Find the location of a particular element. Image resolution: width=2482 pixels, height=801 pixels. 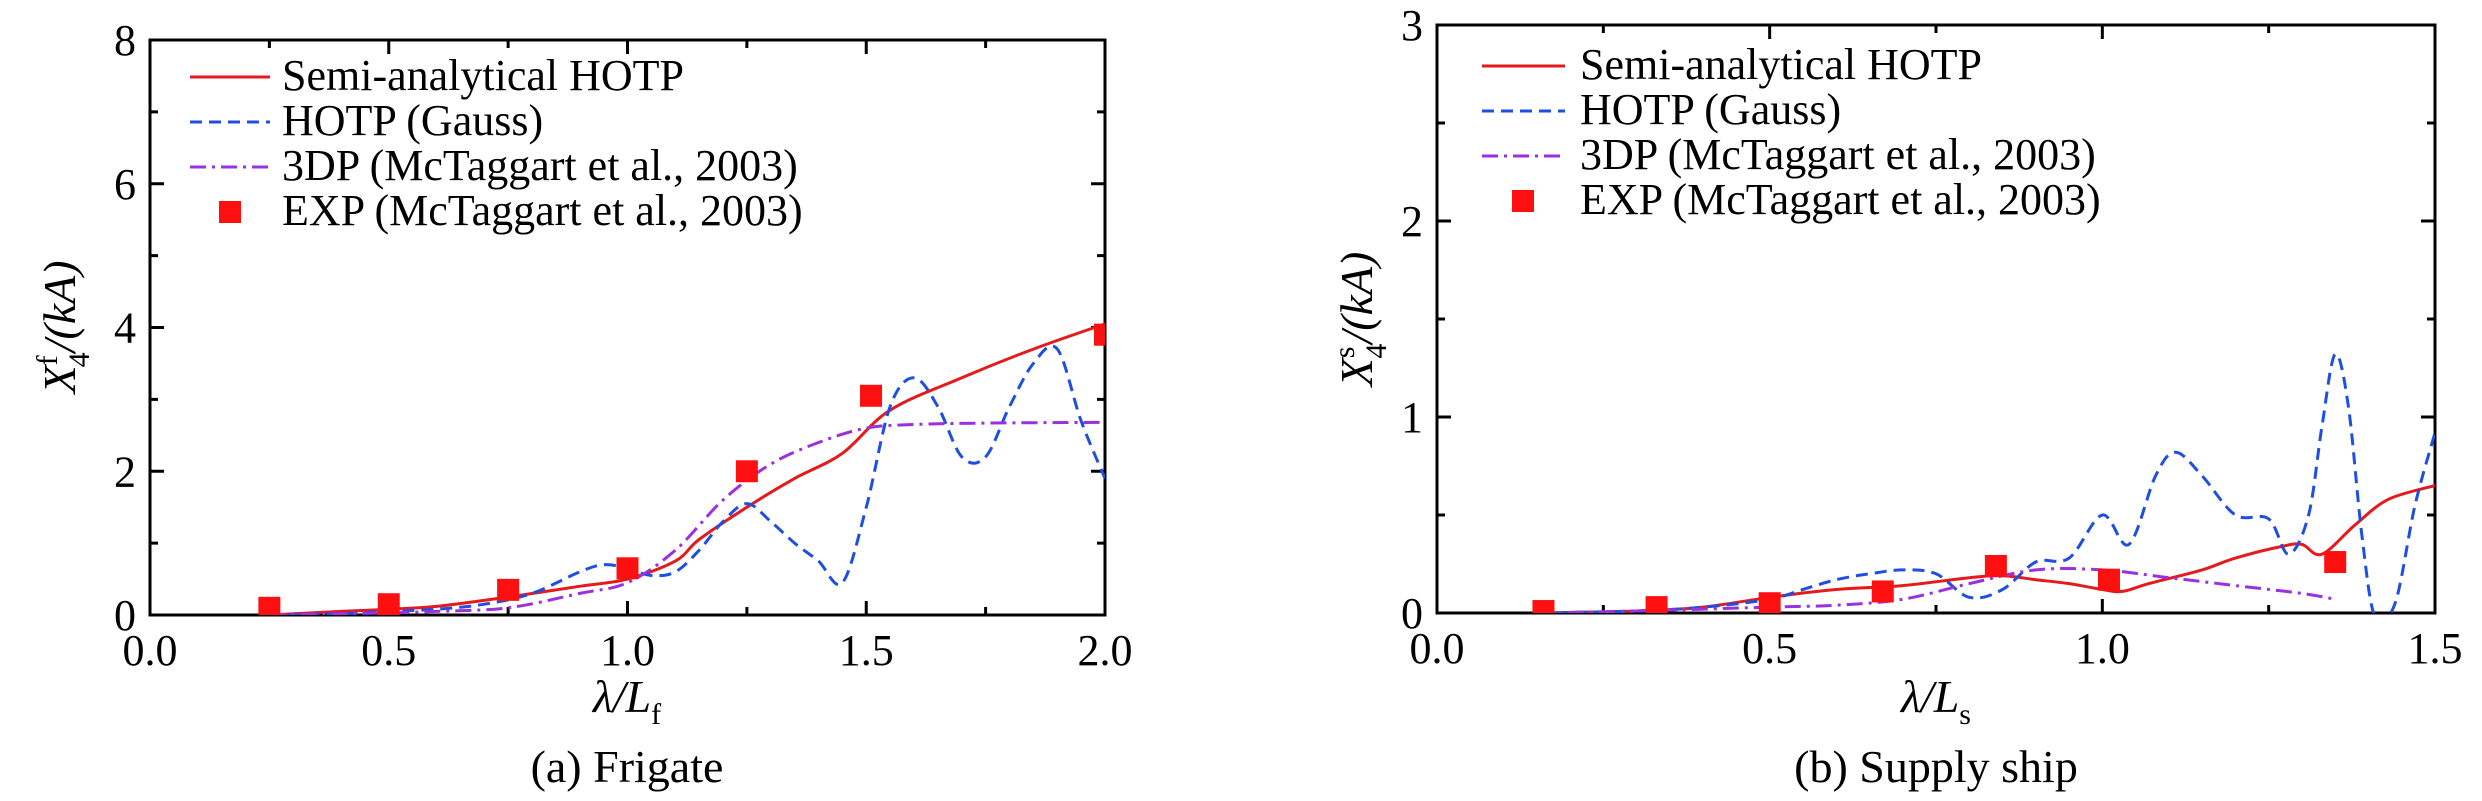

y-axis-label: Xf4/(kA) is located at coordinates (63, 327).